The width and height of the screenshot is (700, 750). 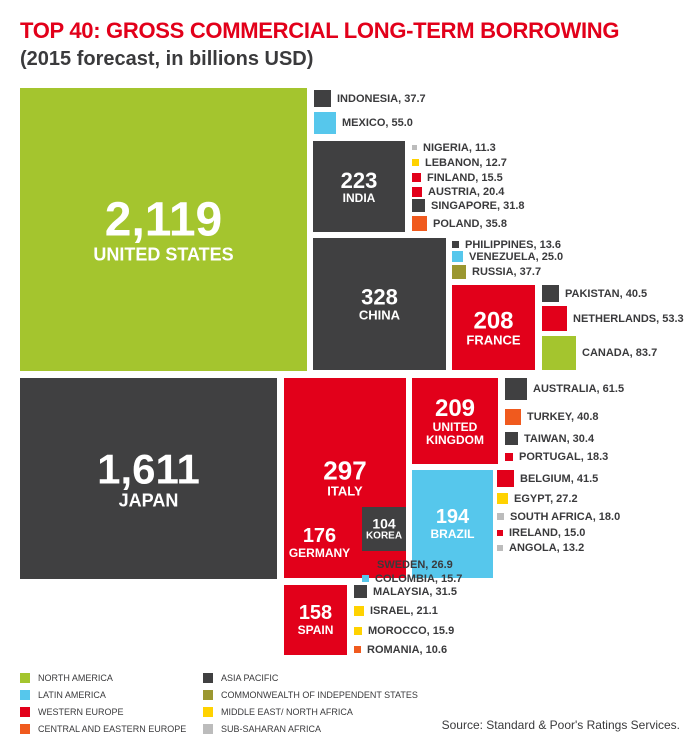 I want to click on small-item-label: TURKEY, 40.8, so click(x=563, y=417).